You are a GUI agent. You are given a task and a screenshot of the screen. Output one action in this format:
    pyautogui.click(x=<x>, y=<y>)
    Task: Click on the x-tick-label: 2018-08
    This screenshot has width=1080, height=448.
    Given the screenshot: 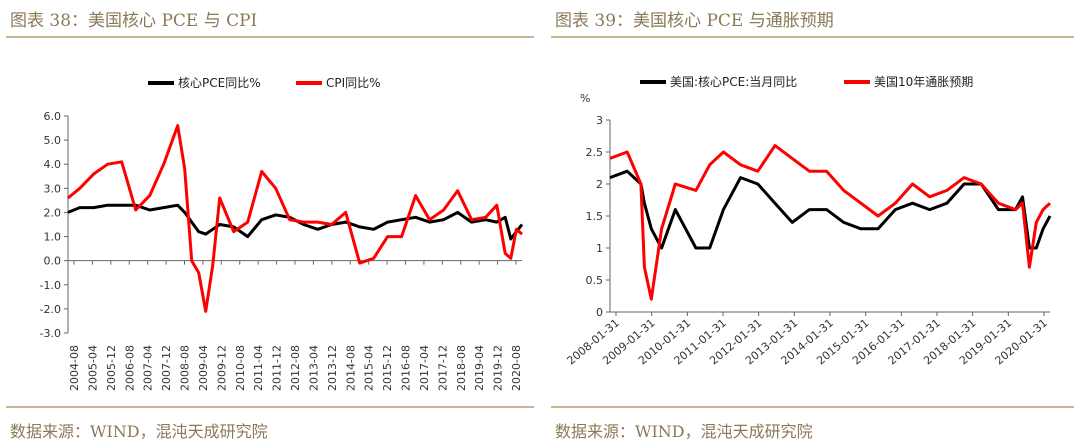 What is the action you would take?
    pyautogui.click(x=461, y=368)
    